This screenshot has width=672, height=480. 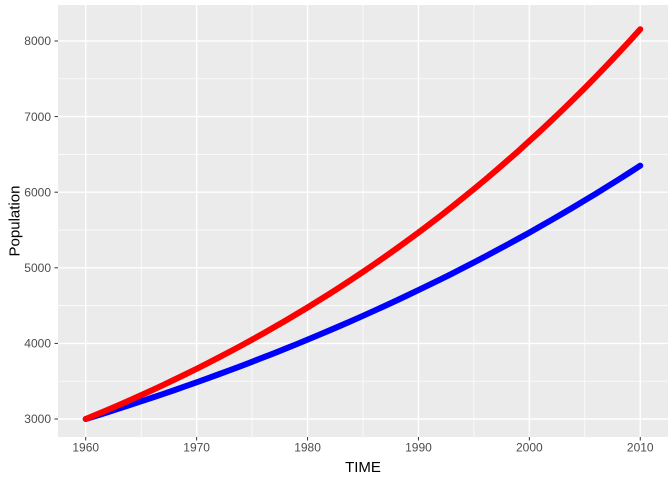 I want to click on y-tick-label: 4000, so click(x=37, y=344).